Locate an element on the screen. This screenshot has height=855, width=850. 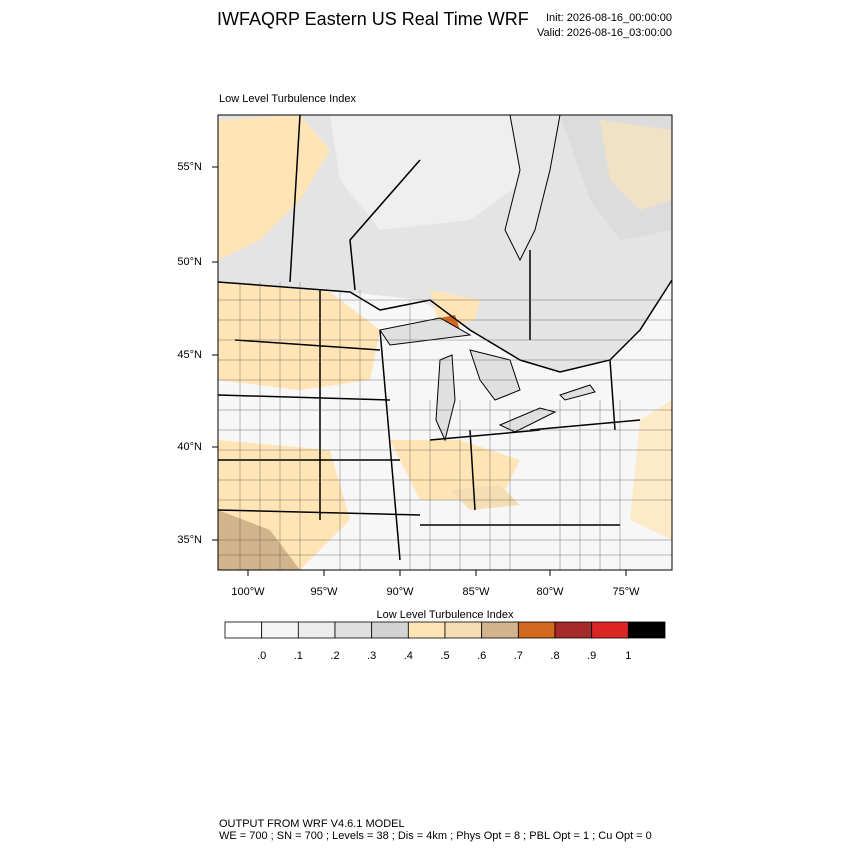
colorbar-title: Low Level Turbulence Index is located at coordinates (445, 615).